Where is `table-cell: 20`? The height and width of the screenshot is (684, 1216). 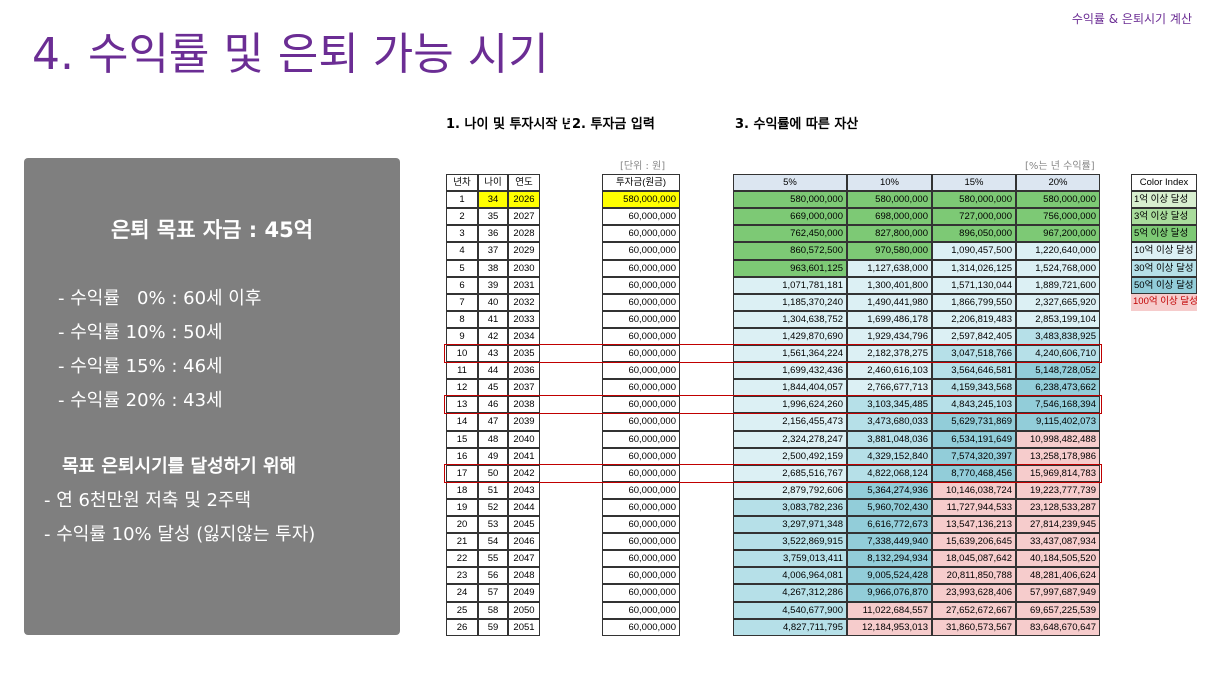
table-cell: 20 is located at coordinates (462, 525).